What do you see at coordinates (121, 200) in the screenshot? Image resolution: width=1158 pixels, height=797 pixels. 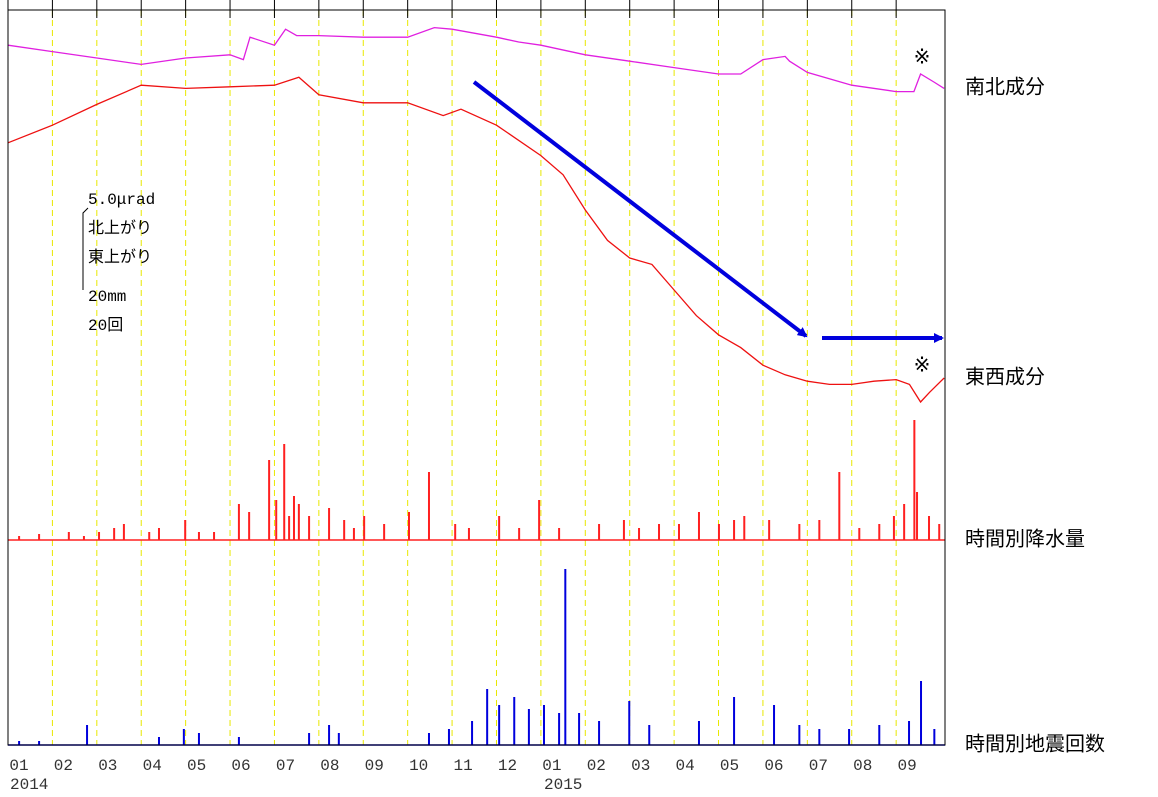 I see `scale-label: 5.0μrad` at bounding box center [121, 200].